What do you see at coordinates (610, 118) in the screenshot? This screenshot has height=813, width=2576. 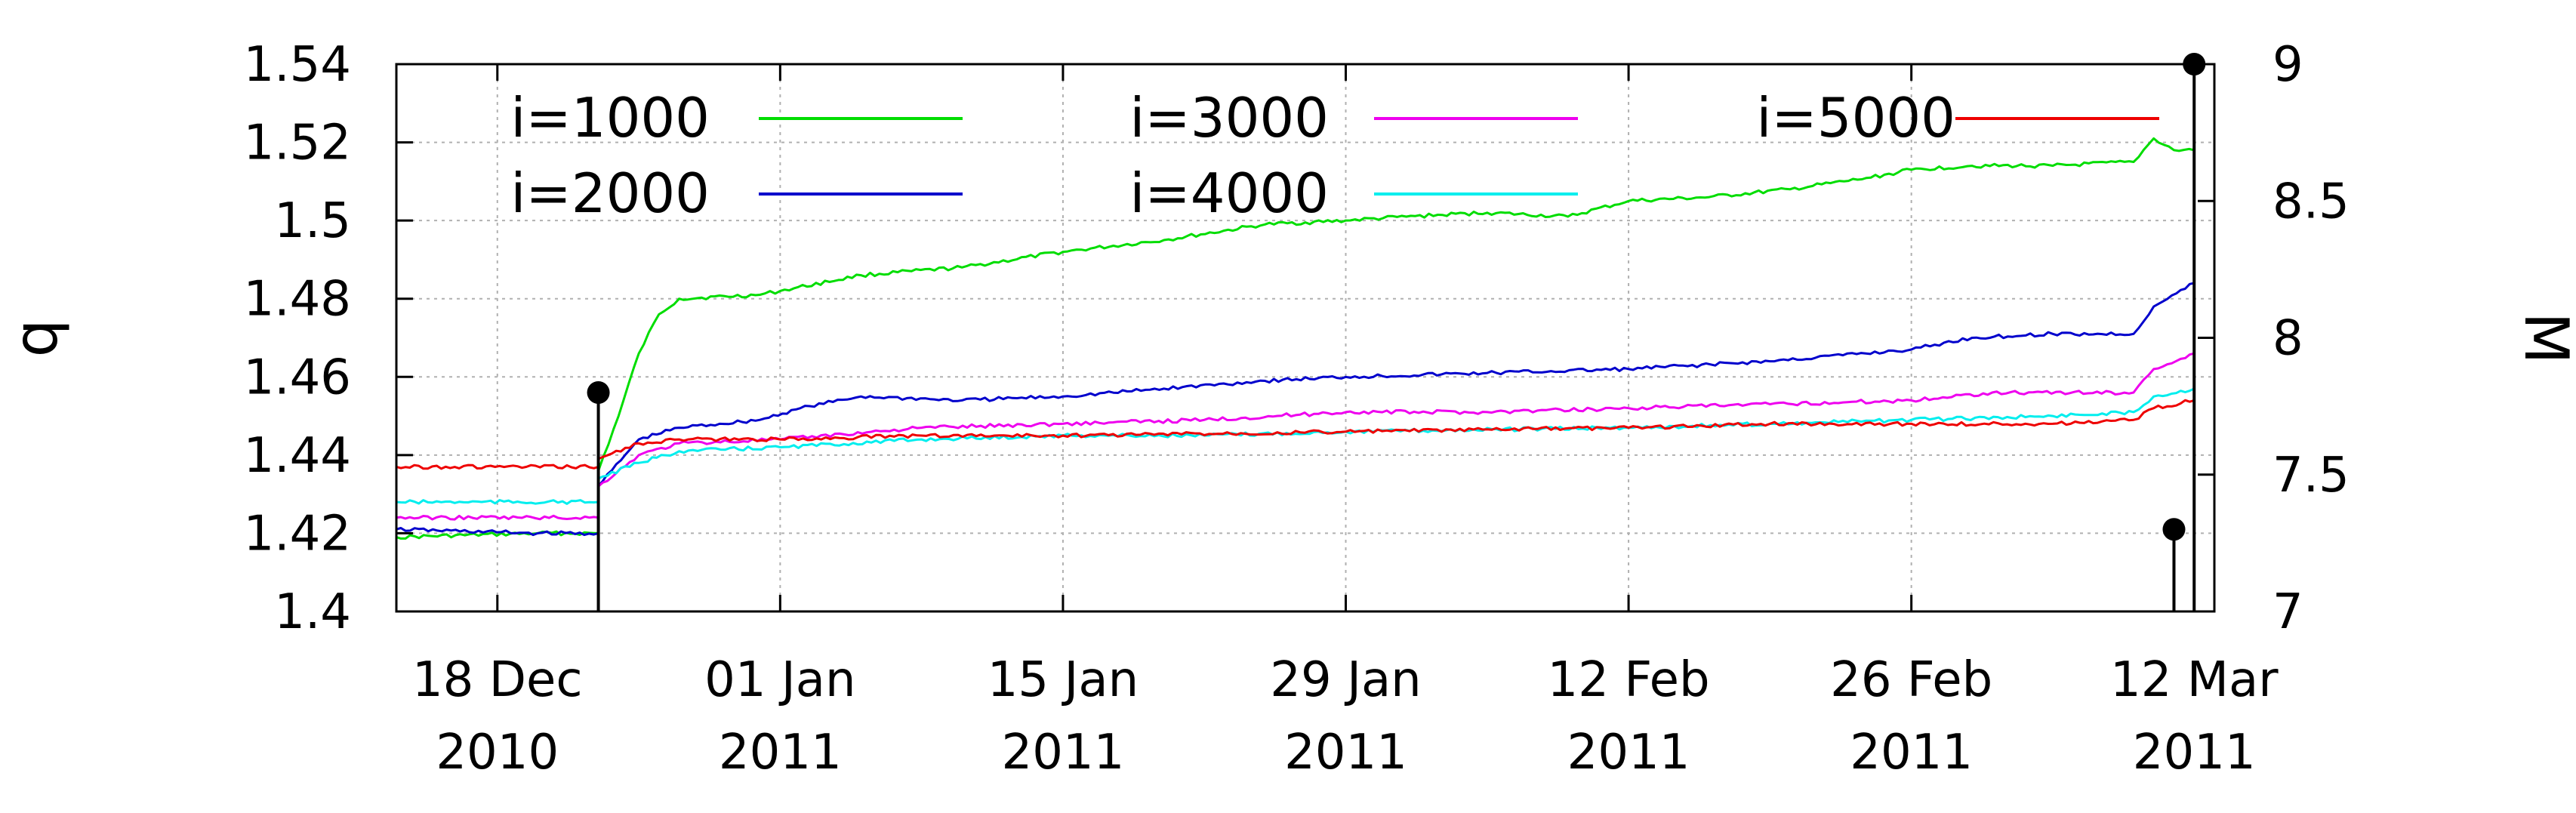 I see `legend-label: i=1000` at bounding box center [610, 118].